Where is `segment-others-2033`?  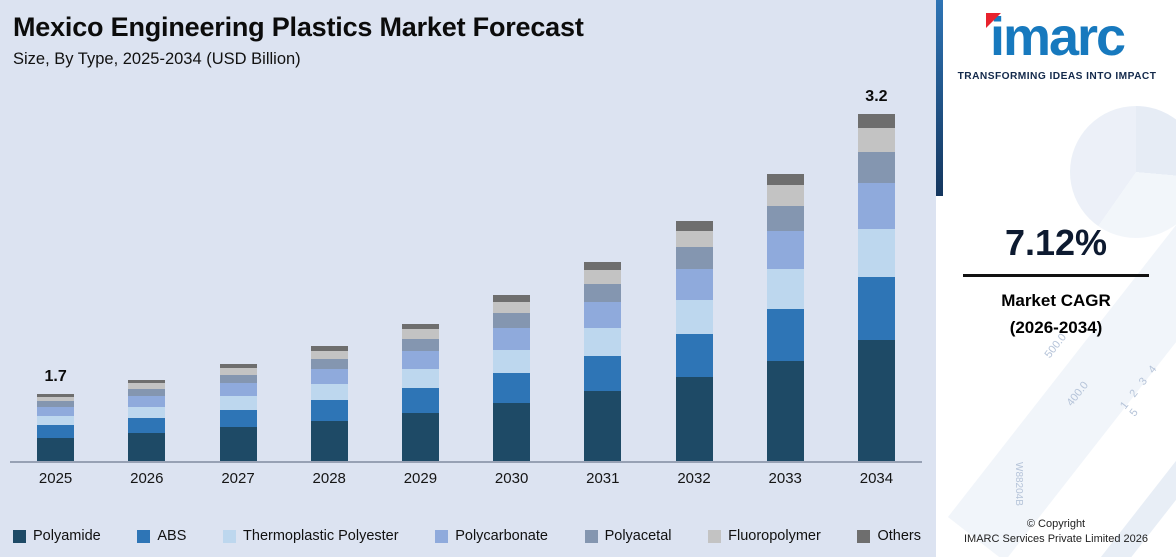
segment-others-2033 is located at coordinates (785, 179).